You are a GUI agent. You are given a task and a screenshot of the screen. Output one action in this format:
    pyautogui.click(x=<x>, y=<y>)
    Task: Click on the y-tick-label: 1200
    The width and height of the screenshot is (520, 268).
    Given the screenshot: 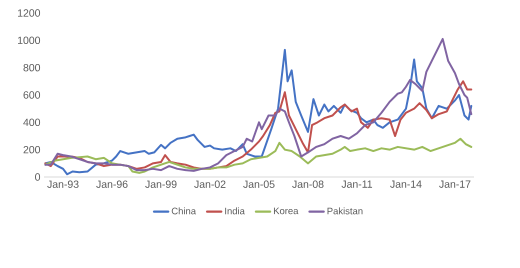 What is the action you would take?
    pyautogui.click(x=29, y=13)
    